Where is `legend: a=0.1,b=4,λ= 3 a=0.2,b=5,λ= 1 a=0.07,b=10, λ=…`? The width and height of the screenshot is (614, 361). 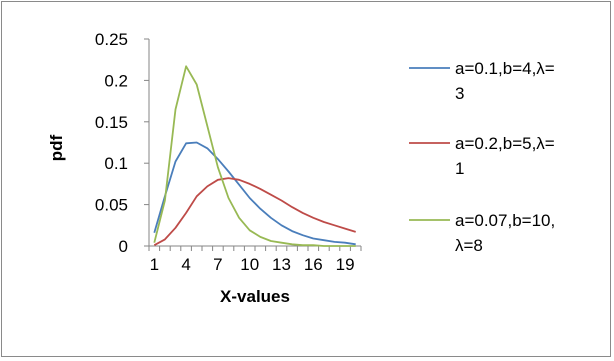 legend: a=0.1,b=4,λ= 3 a=0.2,b=5,λ= 1 a=0.07,b=10, λ=… is located at coordinates (482, 157).